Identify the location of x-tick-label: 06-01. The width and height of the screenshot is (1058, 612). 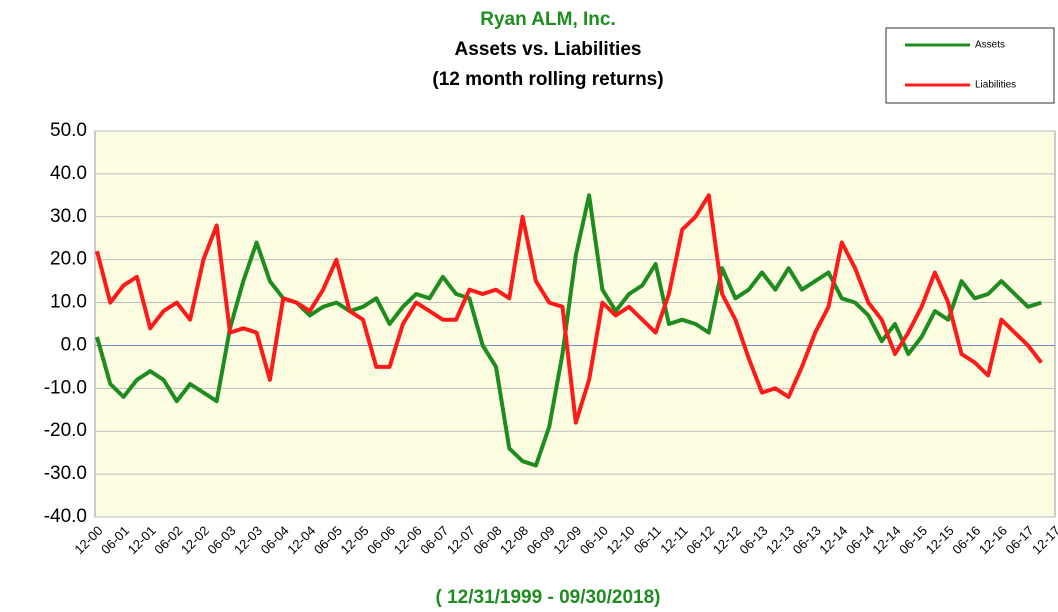
(115, 540).